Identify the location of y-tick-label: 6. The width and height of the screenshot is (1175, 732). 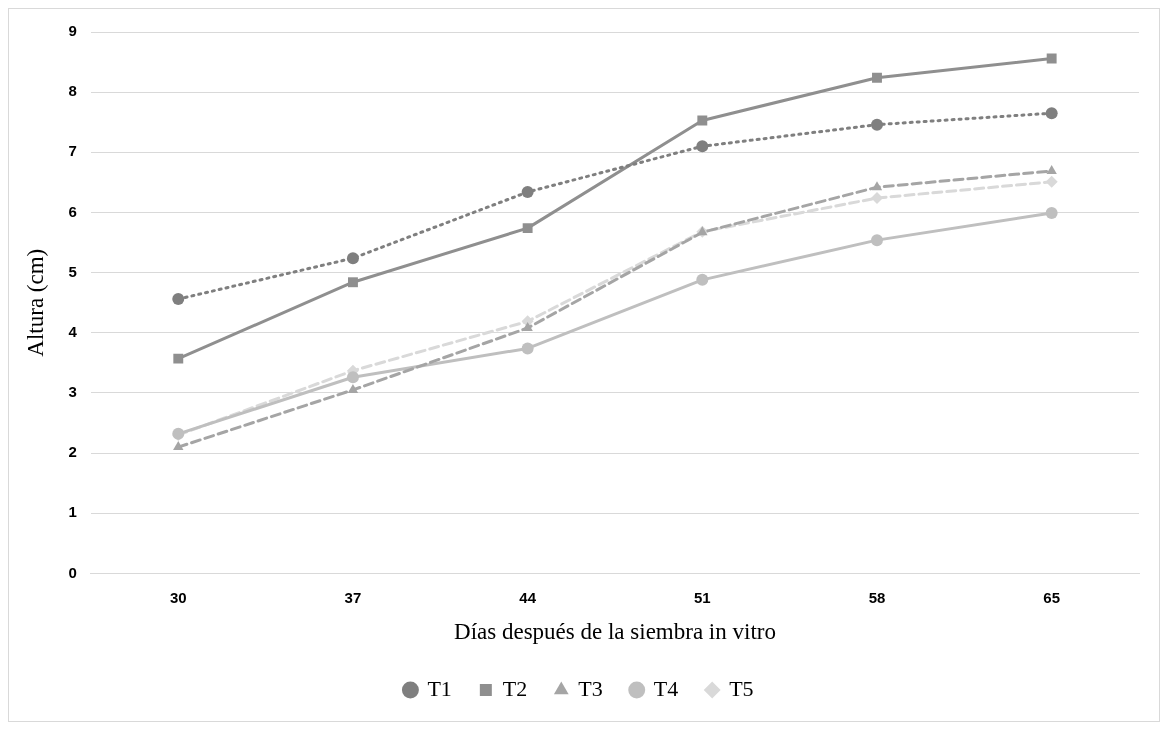
(72, 211).